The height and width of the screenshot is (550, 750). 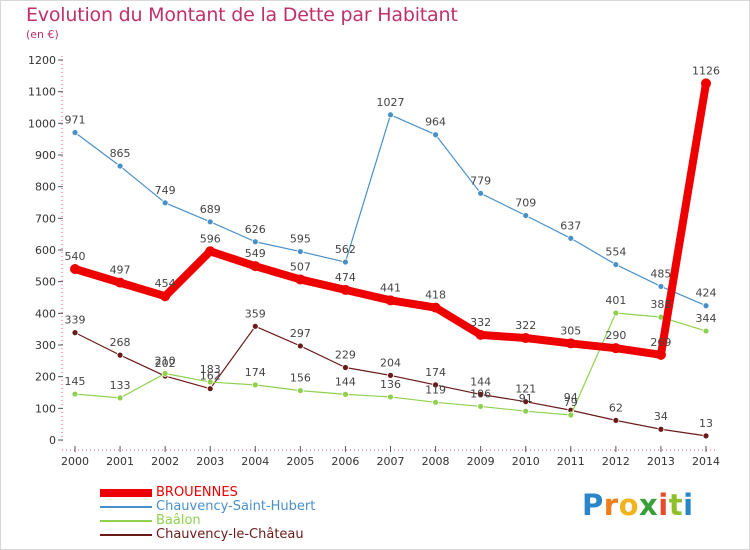 What do you see at coordinates (616, 461) in the screenshot?
I see `x-tick-label: 2012` at bounding box center [616, 461].